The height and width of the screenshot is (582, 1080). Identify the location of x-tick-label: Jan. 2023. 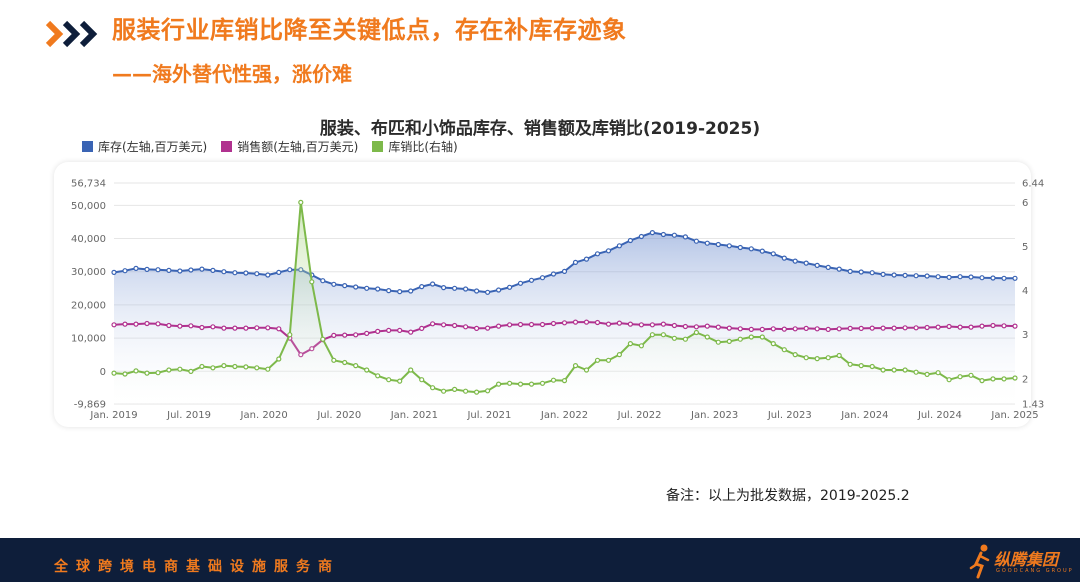
(714, 415).